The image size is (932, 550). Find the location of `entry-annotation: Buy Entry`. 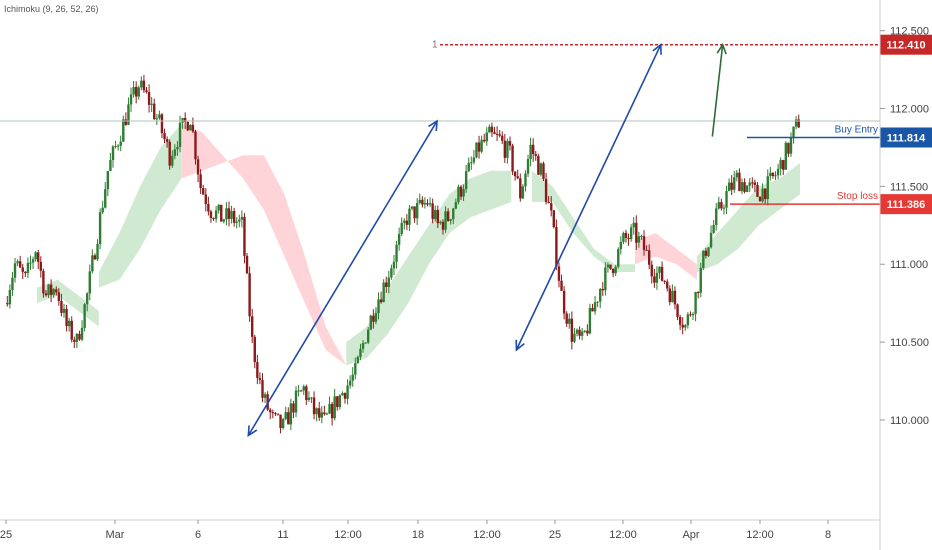

entry-annotation: Buy Entry is located at coordinates (856, 129).